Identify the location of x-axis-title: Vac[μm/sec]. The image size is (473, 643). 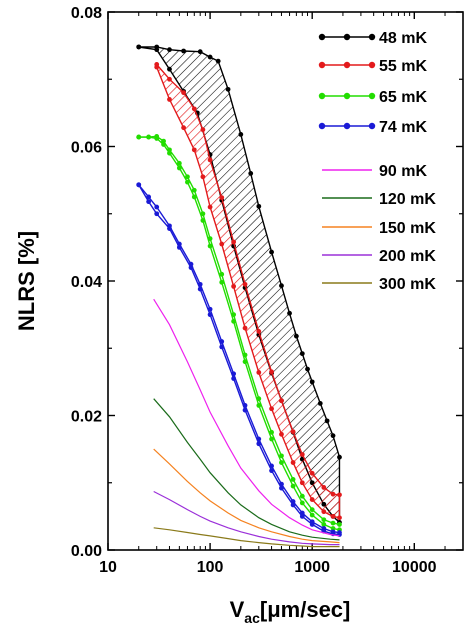
(290, 611).